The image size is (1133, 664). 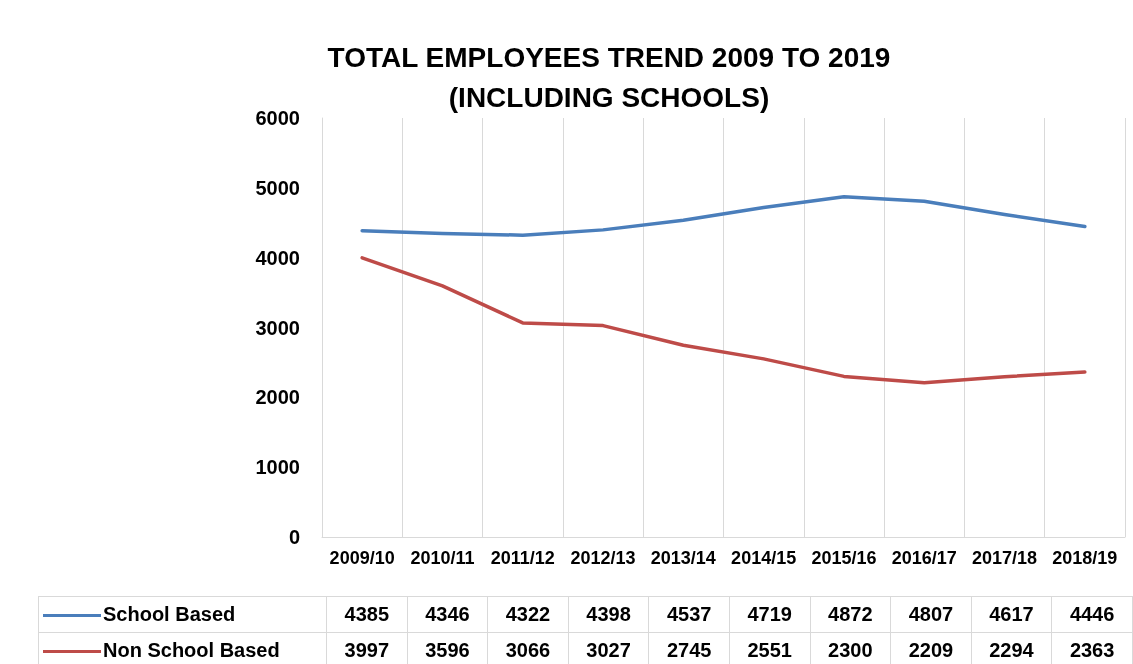 What do you see at coordinates (689, 648) in the screenshot?
I see `data-label: 2745` at bounding box center [689, 648].